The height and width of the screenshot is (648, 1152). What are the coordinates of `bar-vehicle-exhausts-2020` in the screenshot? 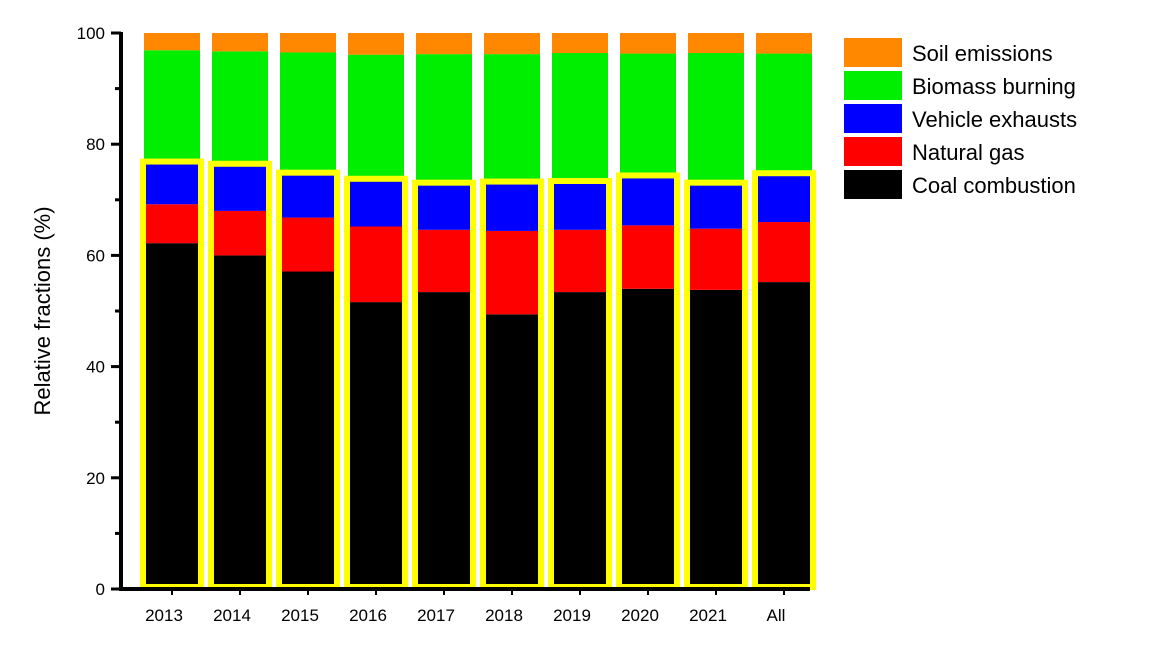 It's located at (648, 201).